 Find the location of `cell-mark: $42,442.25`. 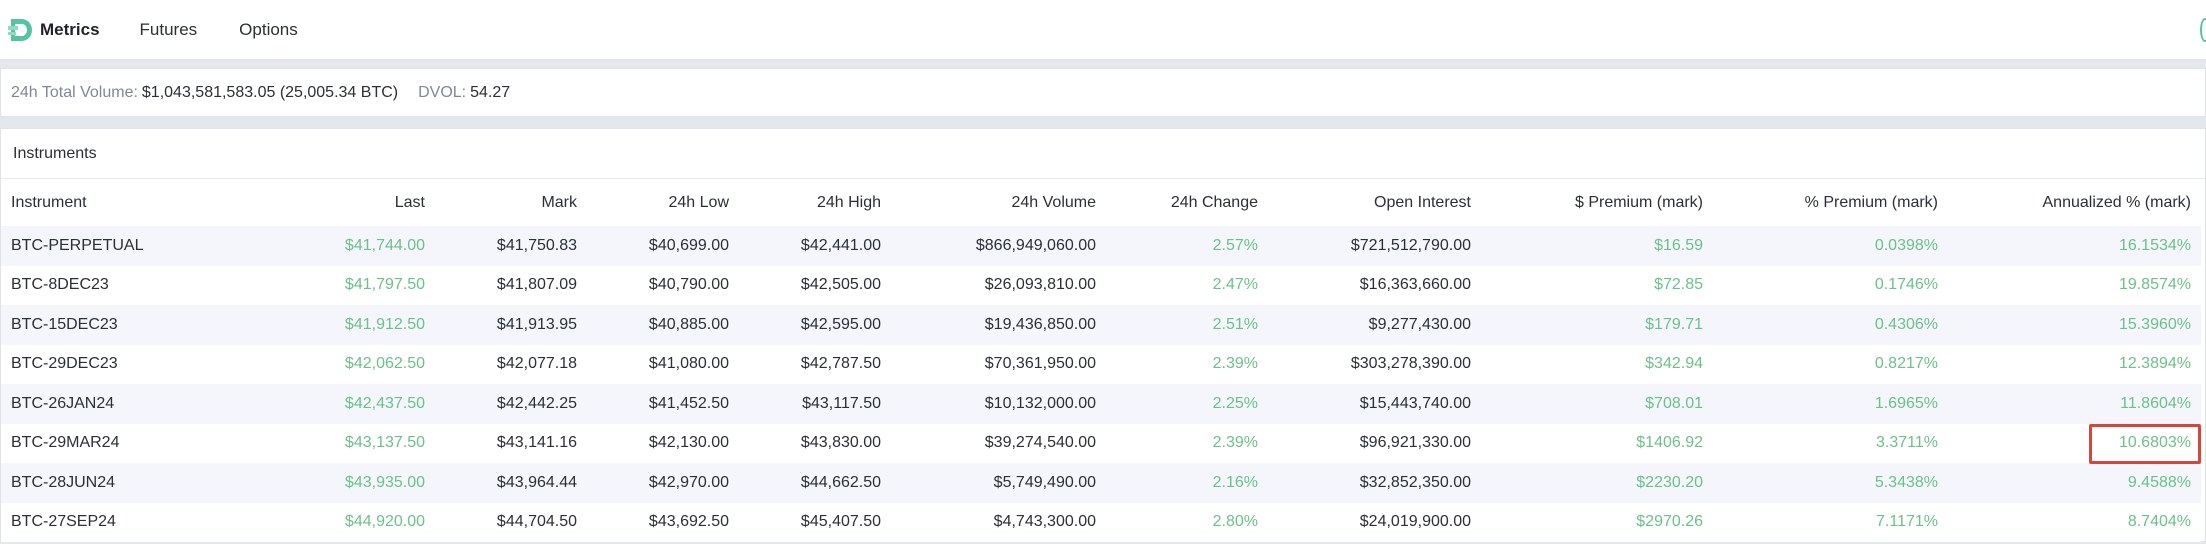

cell-mark: $42,442.25 is located at coordinates (511, 404).